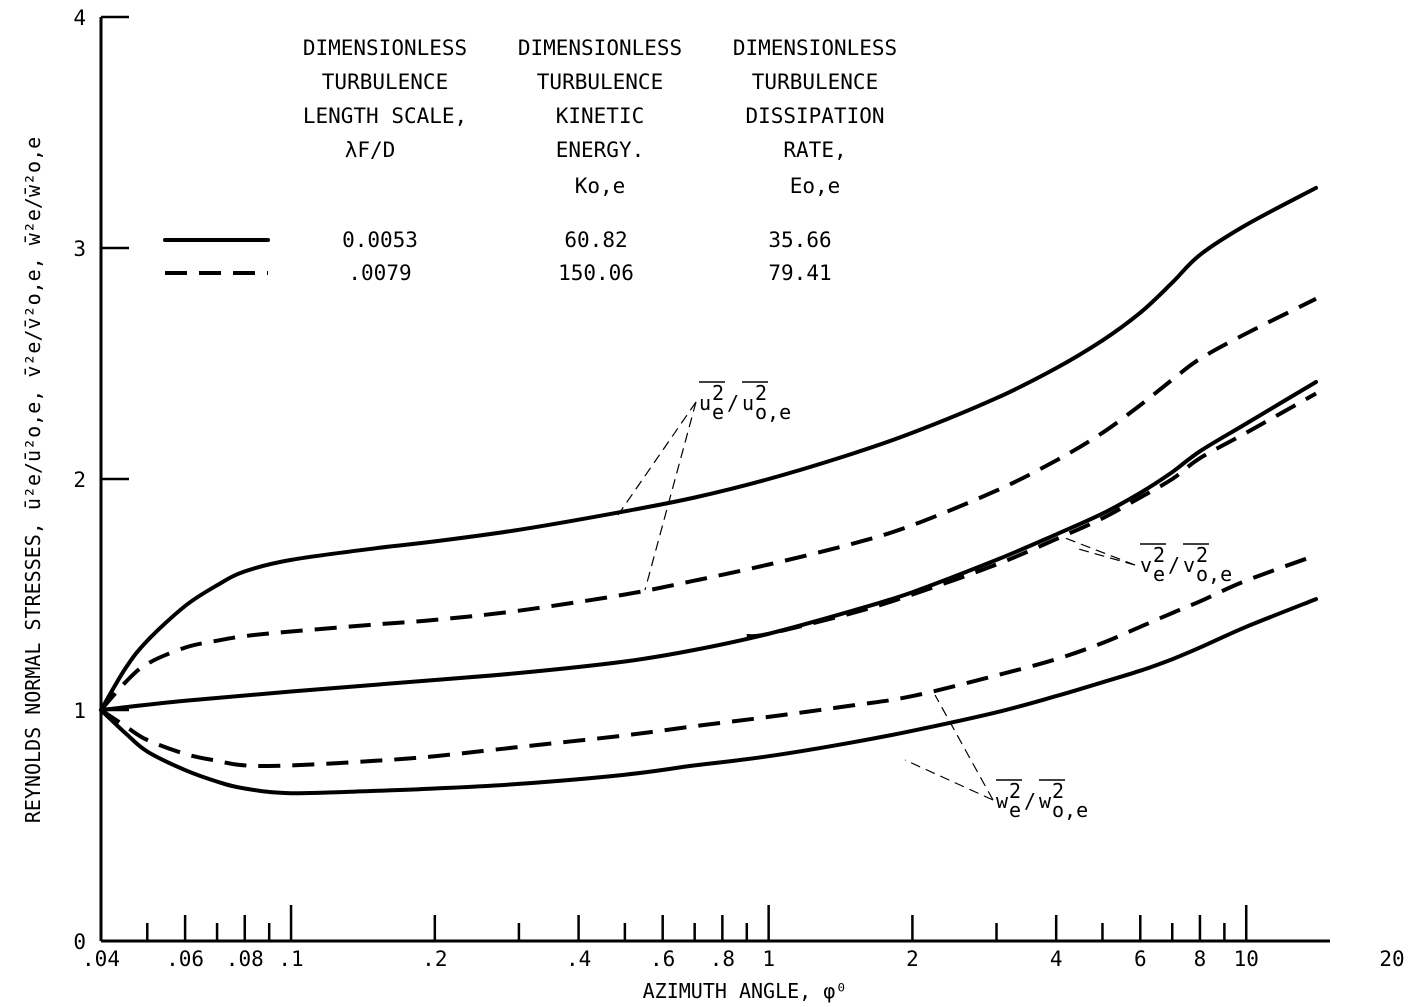  I want to click on curve-label-u: ū²e/ū²o,eu2e/u2o,e, so click(745, 402).